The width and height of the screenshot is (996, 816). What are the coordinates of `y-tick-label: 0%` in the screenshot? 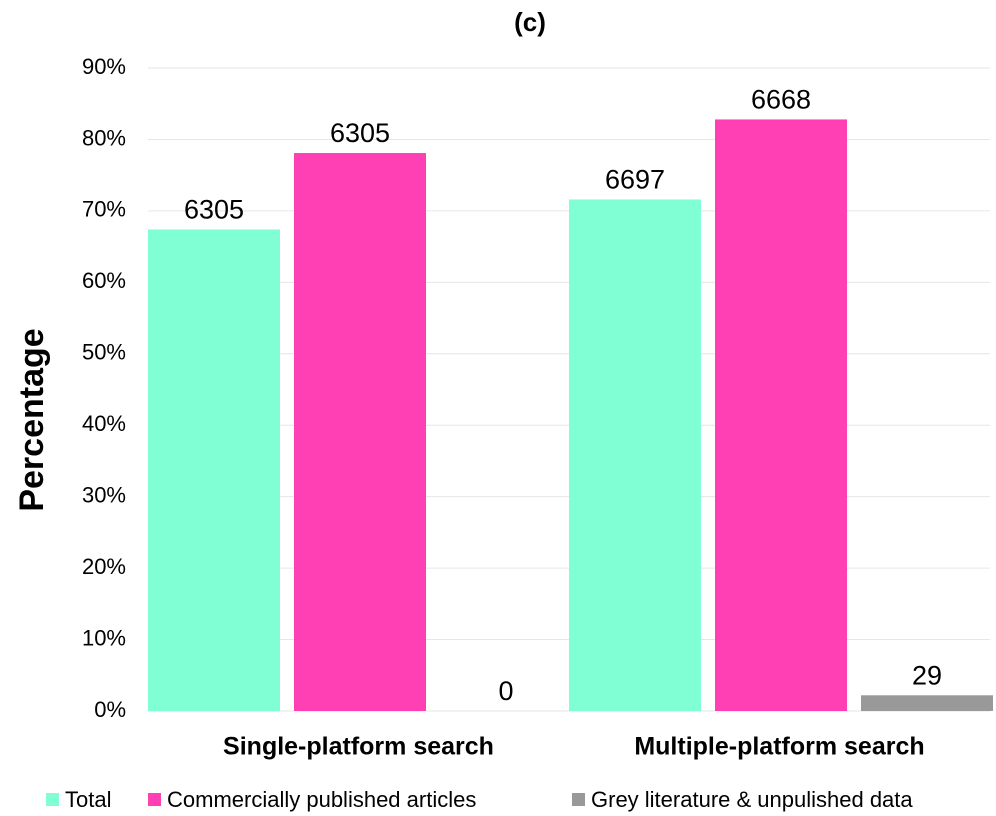 It's located at (110, 709).